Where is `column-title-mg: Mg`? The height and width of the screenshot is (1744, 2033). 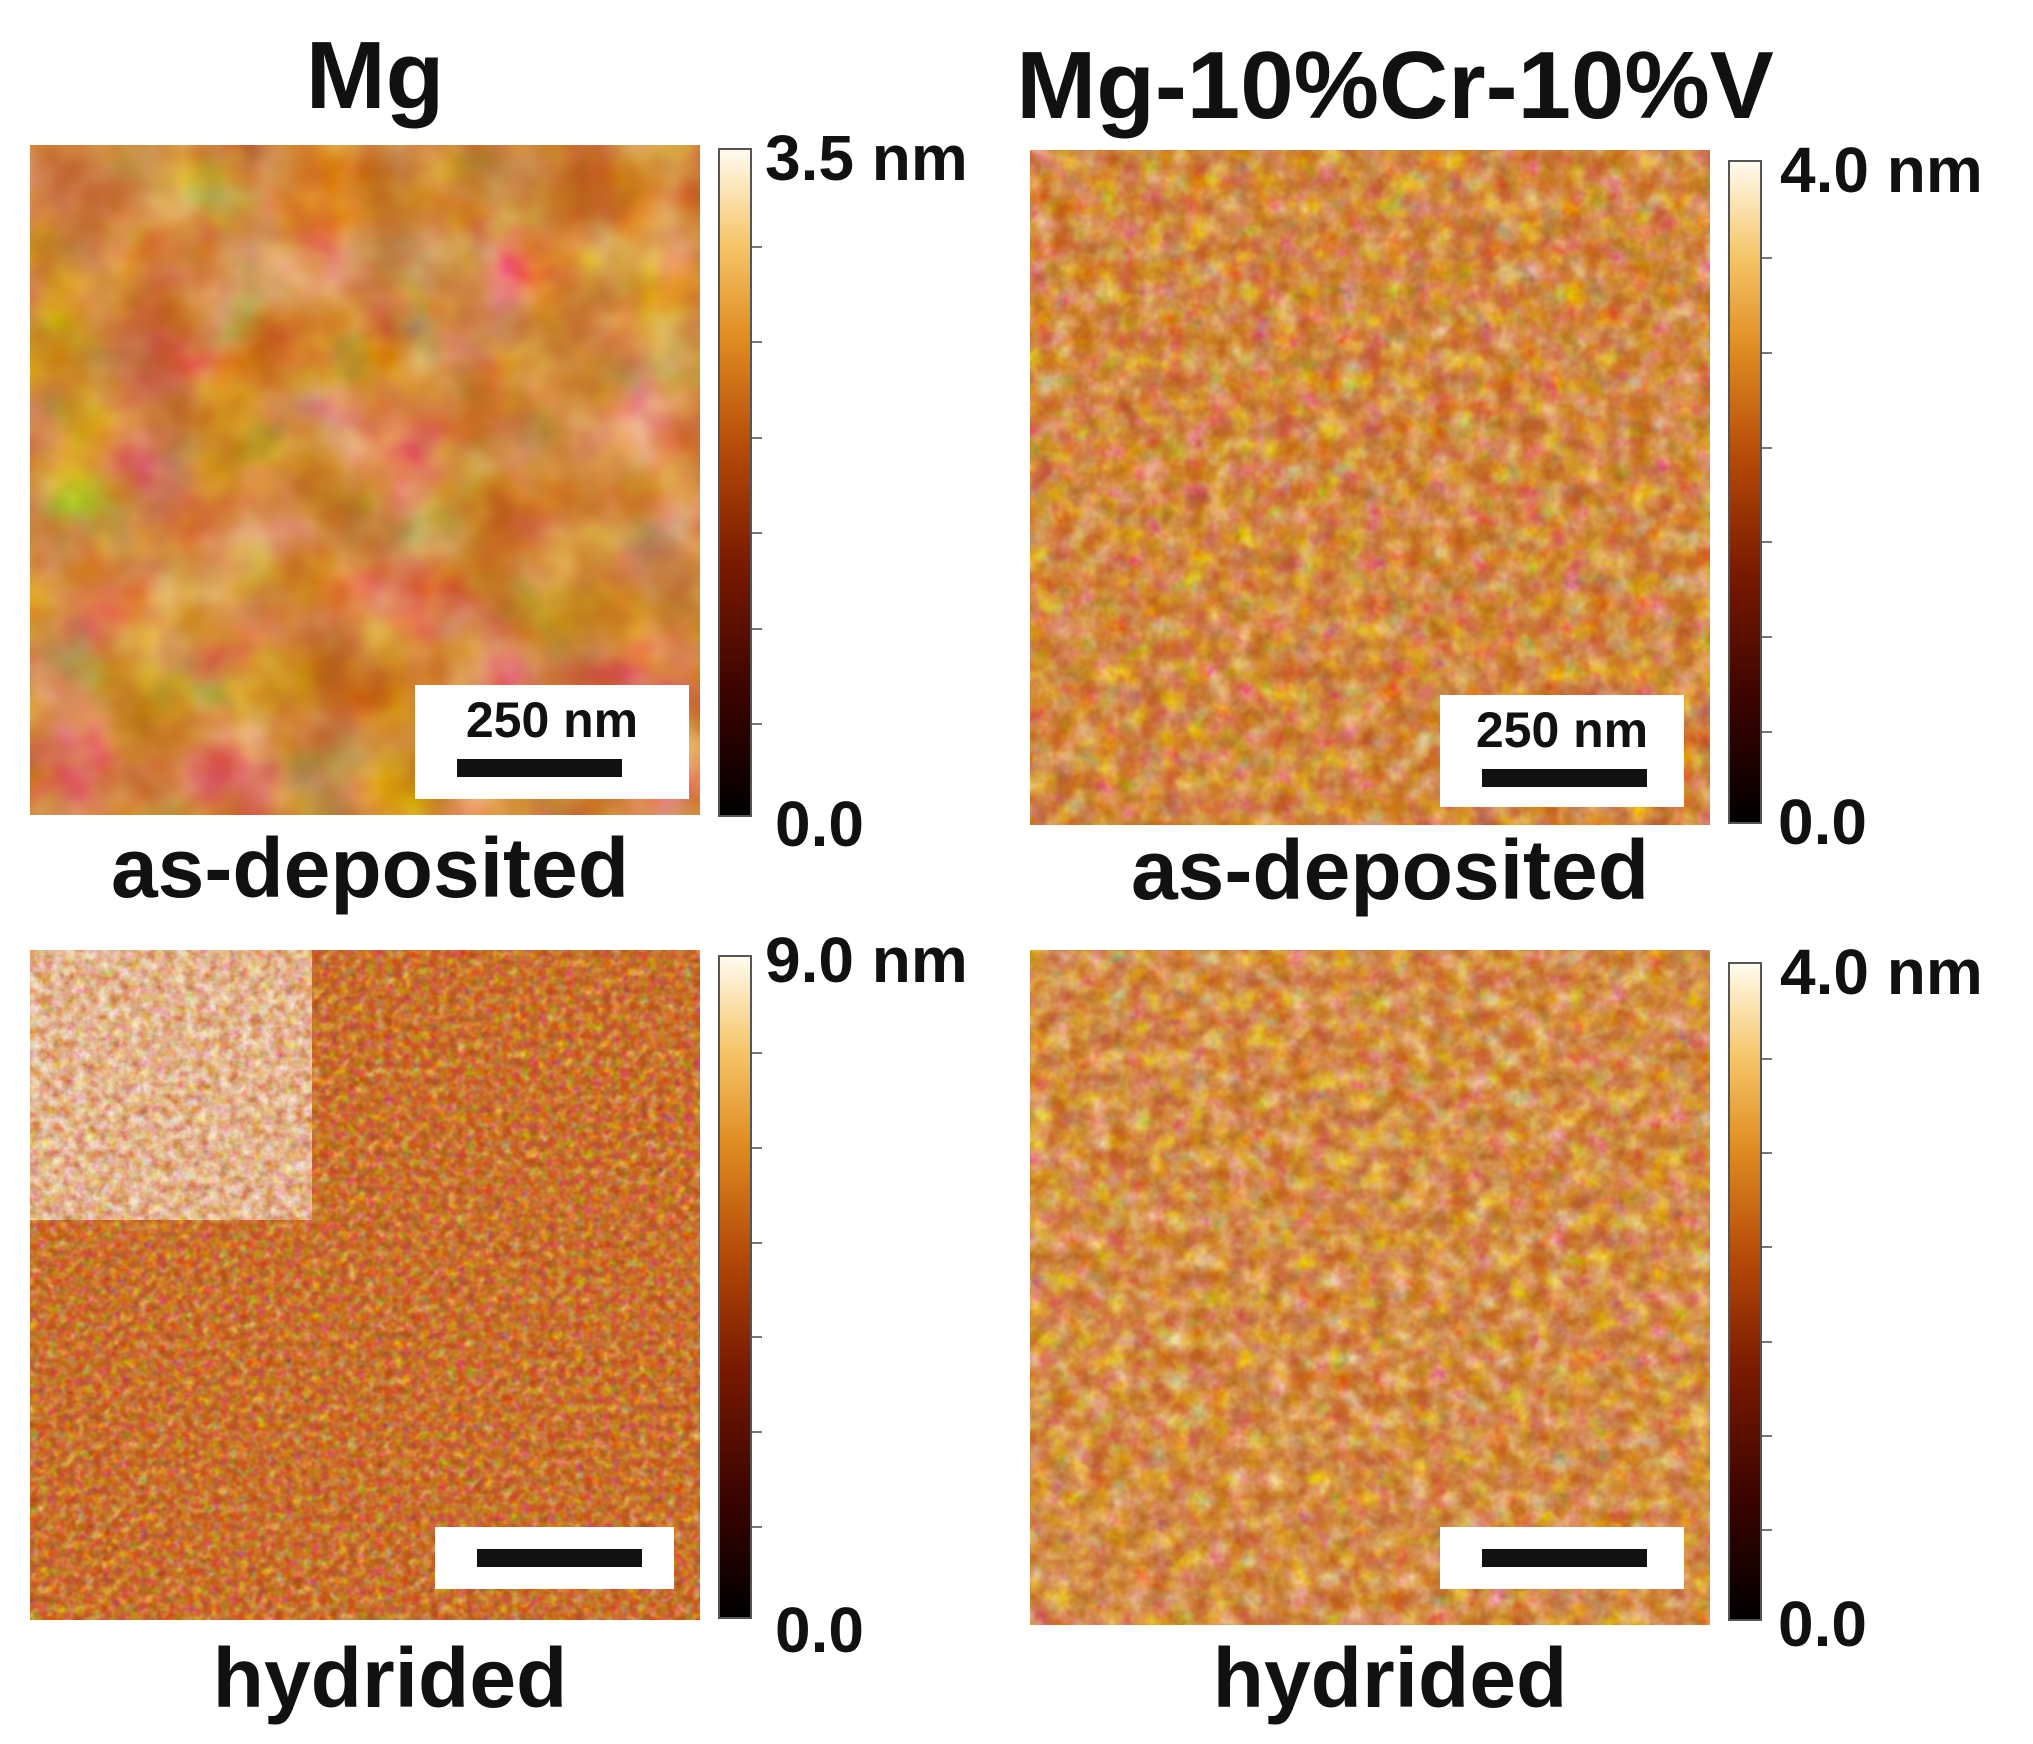 column-title-mg: Mg is located at coordinates (375, 75).